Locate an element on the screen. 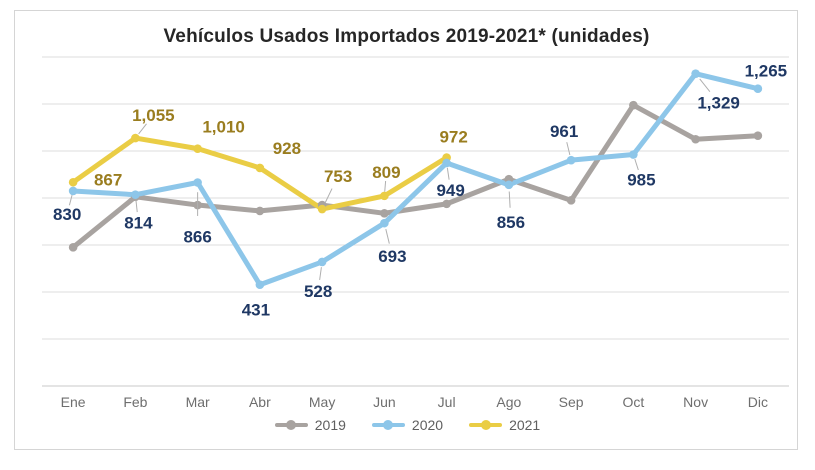 The image size is (815, 470). data-point-2020-Nov is located at coordinates (695, 73).